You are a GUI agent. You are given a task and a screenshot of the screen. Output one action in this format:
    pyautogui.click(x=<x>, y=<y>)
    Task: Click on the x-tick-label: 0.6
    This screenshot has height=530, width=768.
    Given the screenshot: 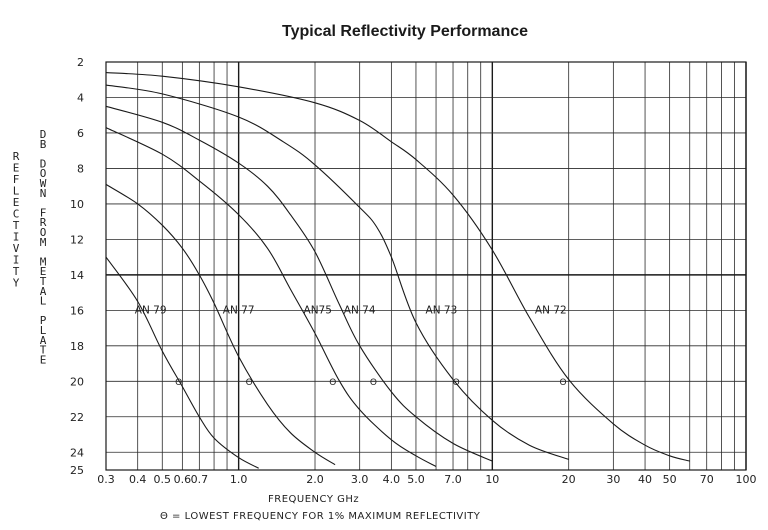 What is the action you would take?
    pyautogui.click(x=183, y=479)
    